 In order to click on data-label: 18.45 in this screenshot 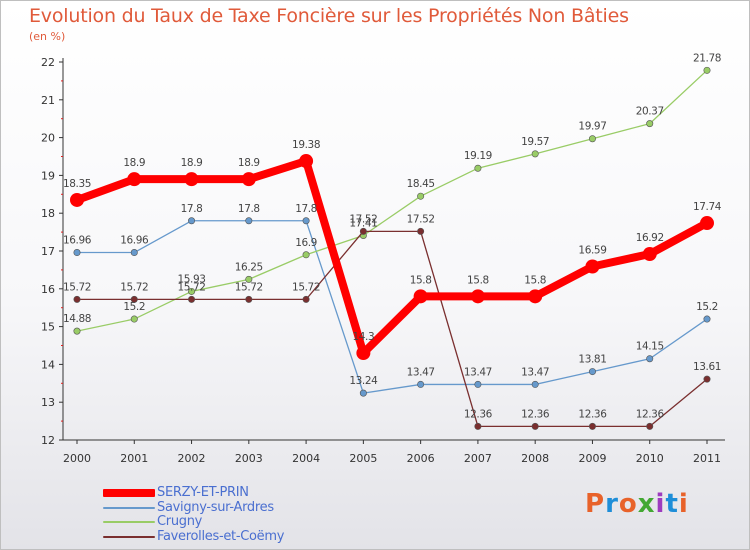, I will do `click(421, 184)`.